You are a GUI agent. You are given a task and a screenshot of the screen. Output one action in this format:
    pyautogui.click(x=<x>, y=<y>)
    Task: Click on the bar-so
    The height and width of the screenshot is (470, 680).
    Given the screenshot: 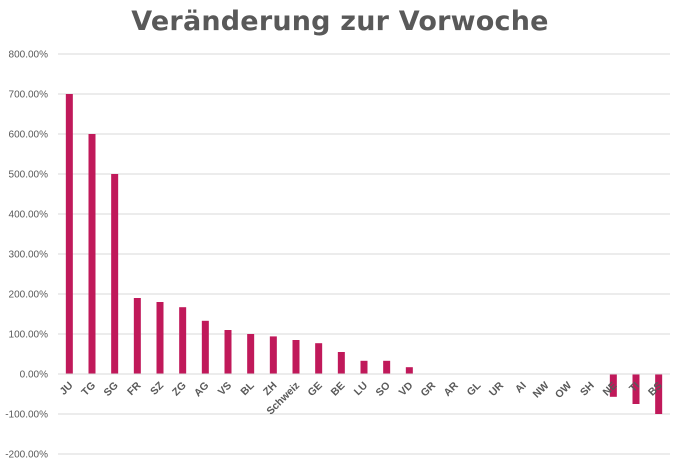 What is the action you would take?
    pyautogui.click(x=387, y=367)
    